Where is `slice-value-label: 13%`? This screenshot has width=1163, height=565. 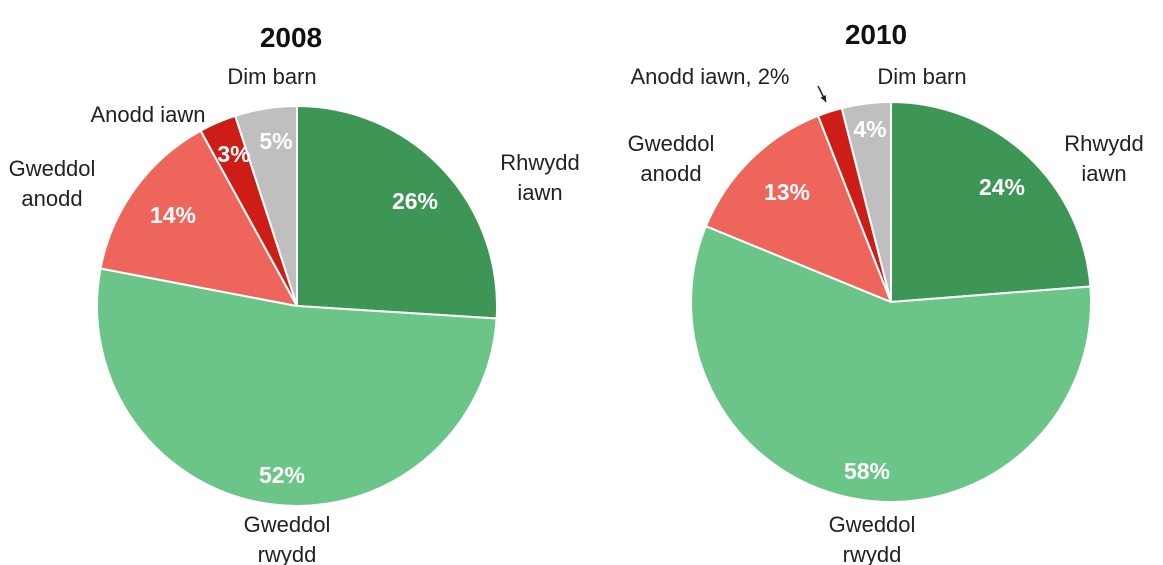 slice-value-label: 13% is located at coordinates (787, 192).